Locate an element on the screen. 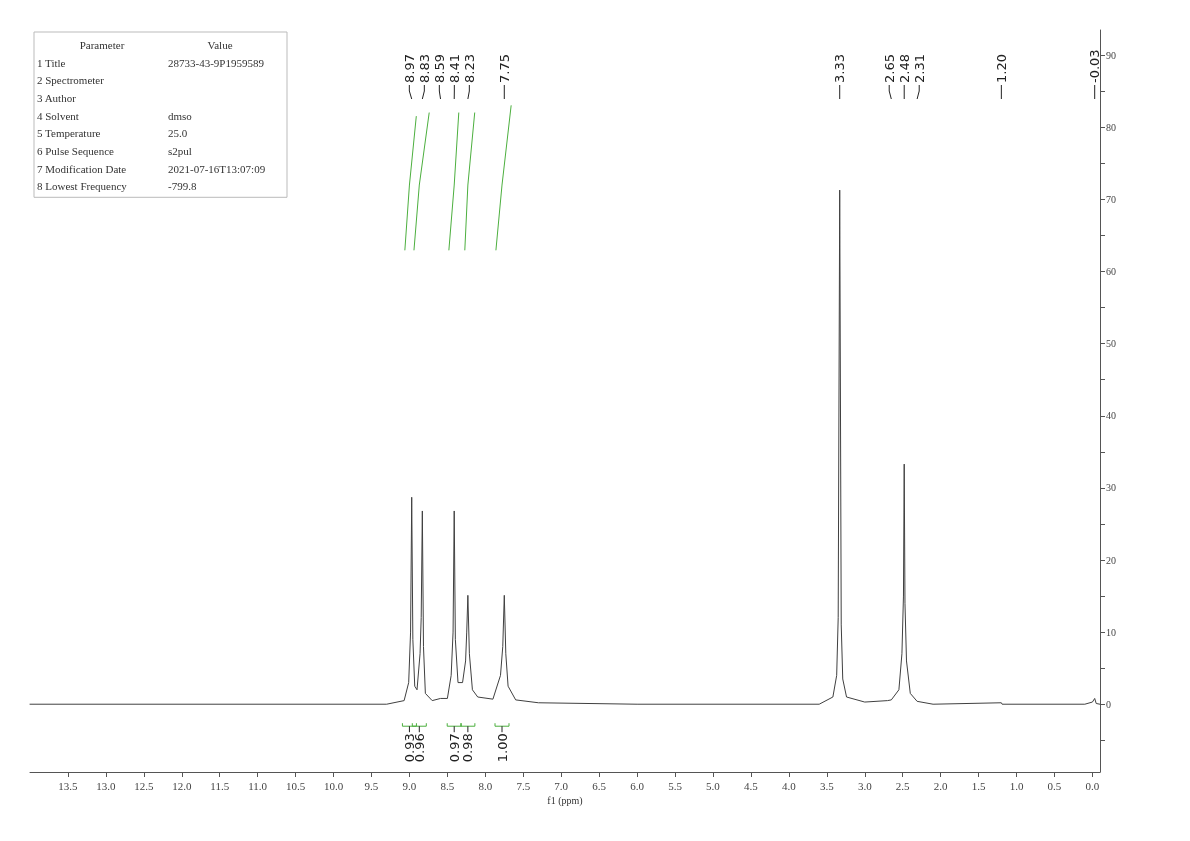 The height and width of the screenshot is (841, 1190). x-tick-label: 1.5 is located at coordinates (978, 785).